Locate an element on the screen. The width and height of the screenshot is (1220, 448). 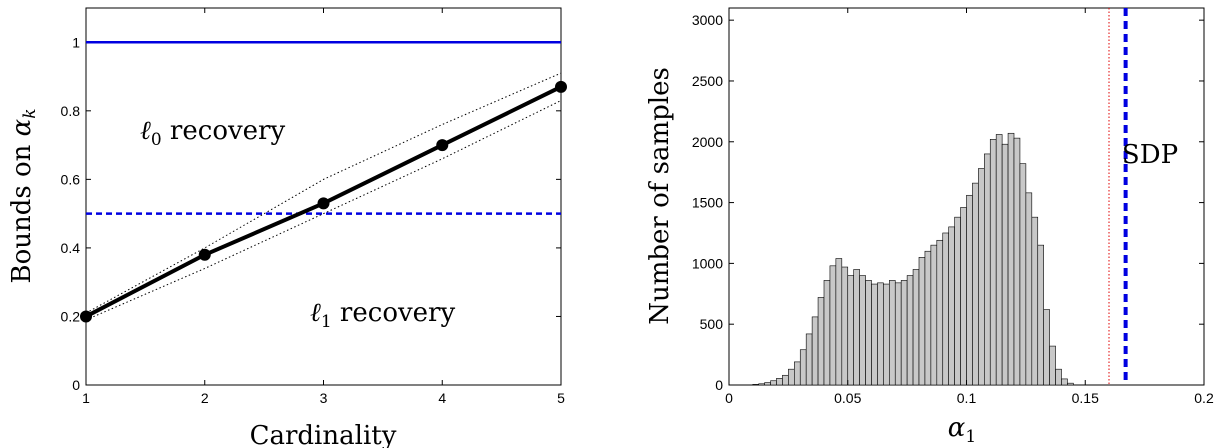
right-y-tick-label: 2000 is located at coordinates (707, 142).